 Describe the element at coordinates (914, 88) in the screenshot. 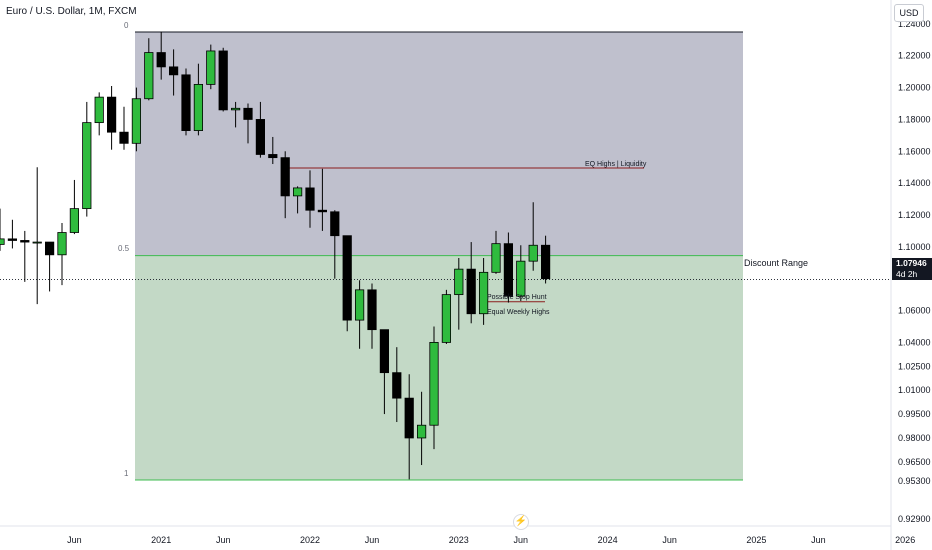

I see `price-tick-label: 1.20000` at that location.